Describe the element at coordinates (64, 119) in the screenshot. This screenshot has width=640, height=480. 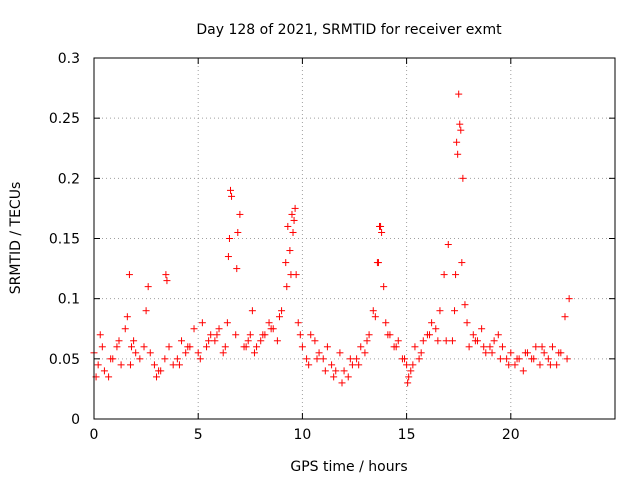
I see `y-tick-label: 0.25` at that location.